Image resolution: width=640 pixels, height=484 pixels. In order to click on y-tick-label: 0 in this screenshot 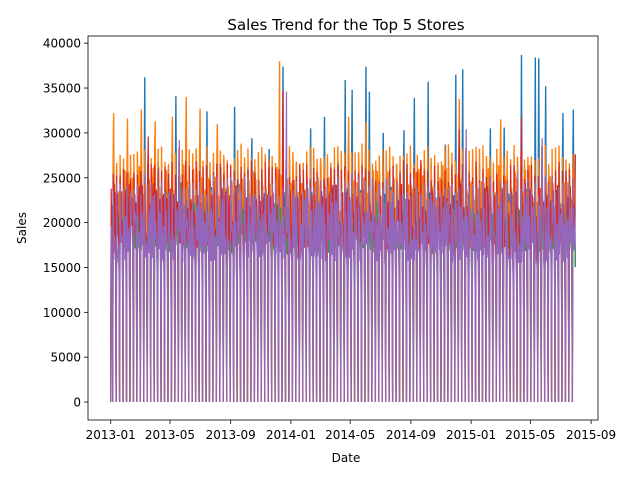, I will do `click(77, 403)`.